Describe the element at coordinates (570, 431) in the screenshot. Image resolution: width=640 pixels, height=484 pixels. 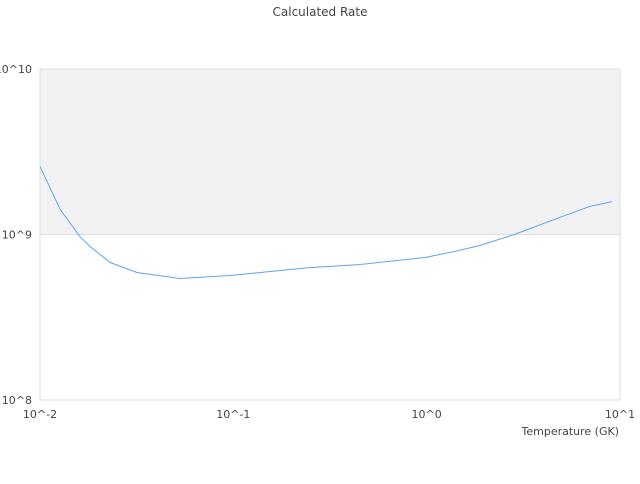
I see `x-axis-label: Temperature (GK)` at that location.